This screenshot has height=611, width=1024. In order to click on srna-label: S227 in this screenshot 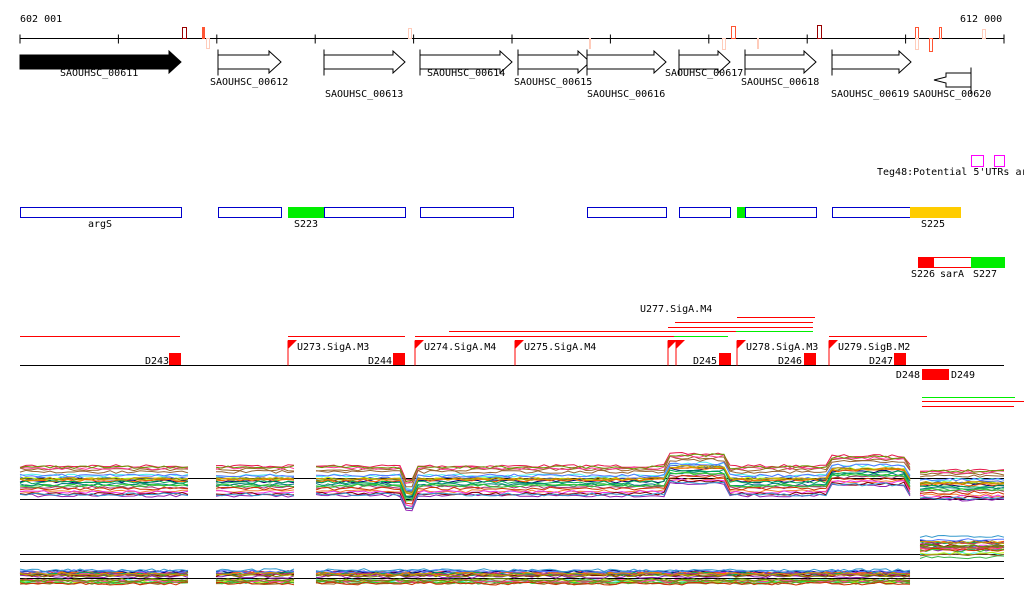, I will do `click(985, 274)`.